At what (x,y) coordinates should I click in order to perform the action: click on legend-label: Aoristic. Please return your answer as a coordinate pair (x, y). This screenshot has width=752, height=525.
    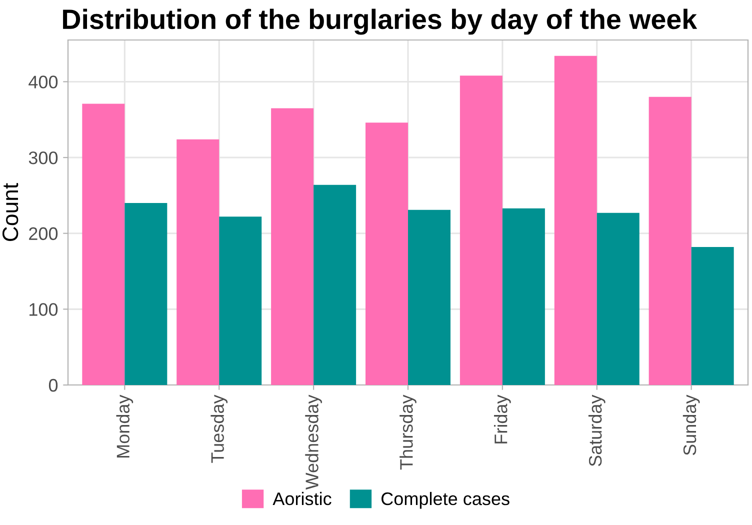
    Looking at the image, I should click on (302, 499).